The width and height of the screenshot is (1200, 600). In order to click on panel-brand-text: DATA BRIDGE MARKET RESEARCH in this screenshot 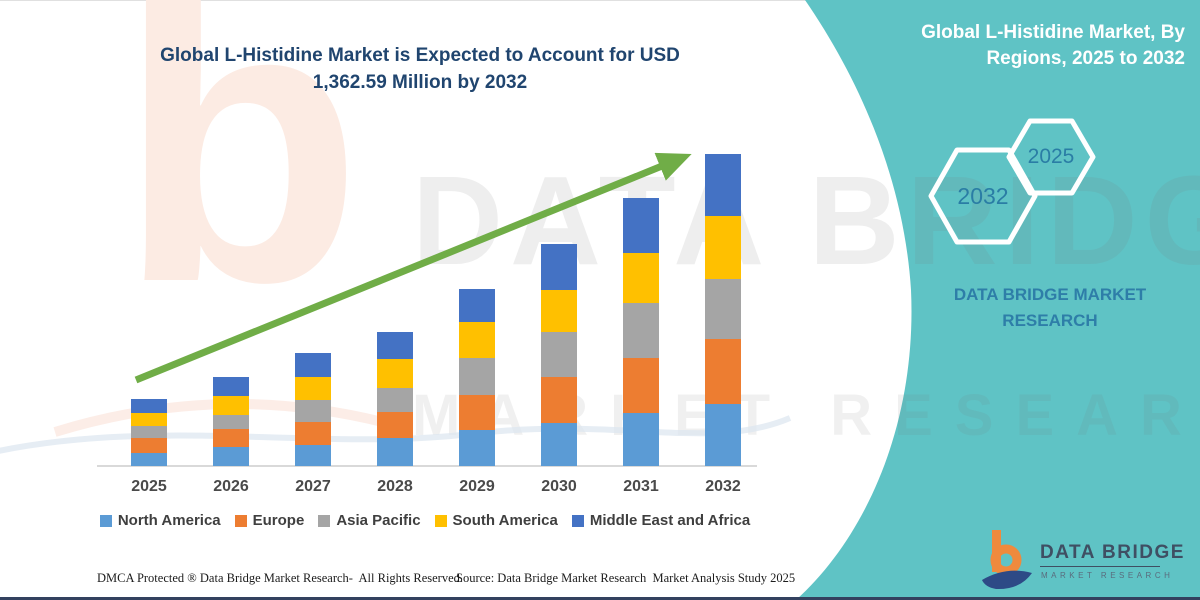, I will do `click(1050, 308)`.